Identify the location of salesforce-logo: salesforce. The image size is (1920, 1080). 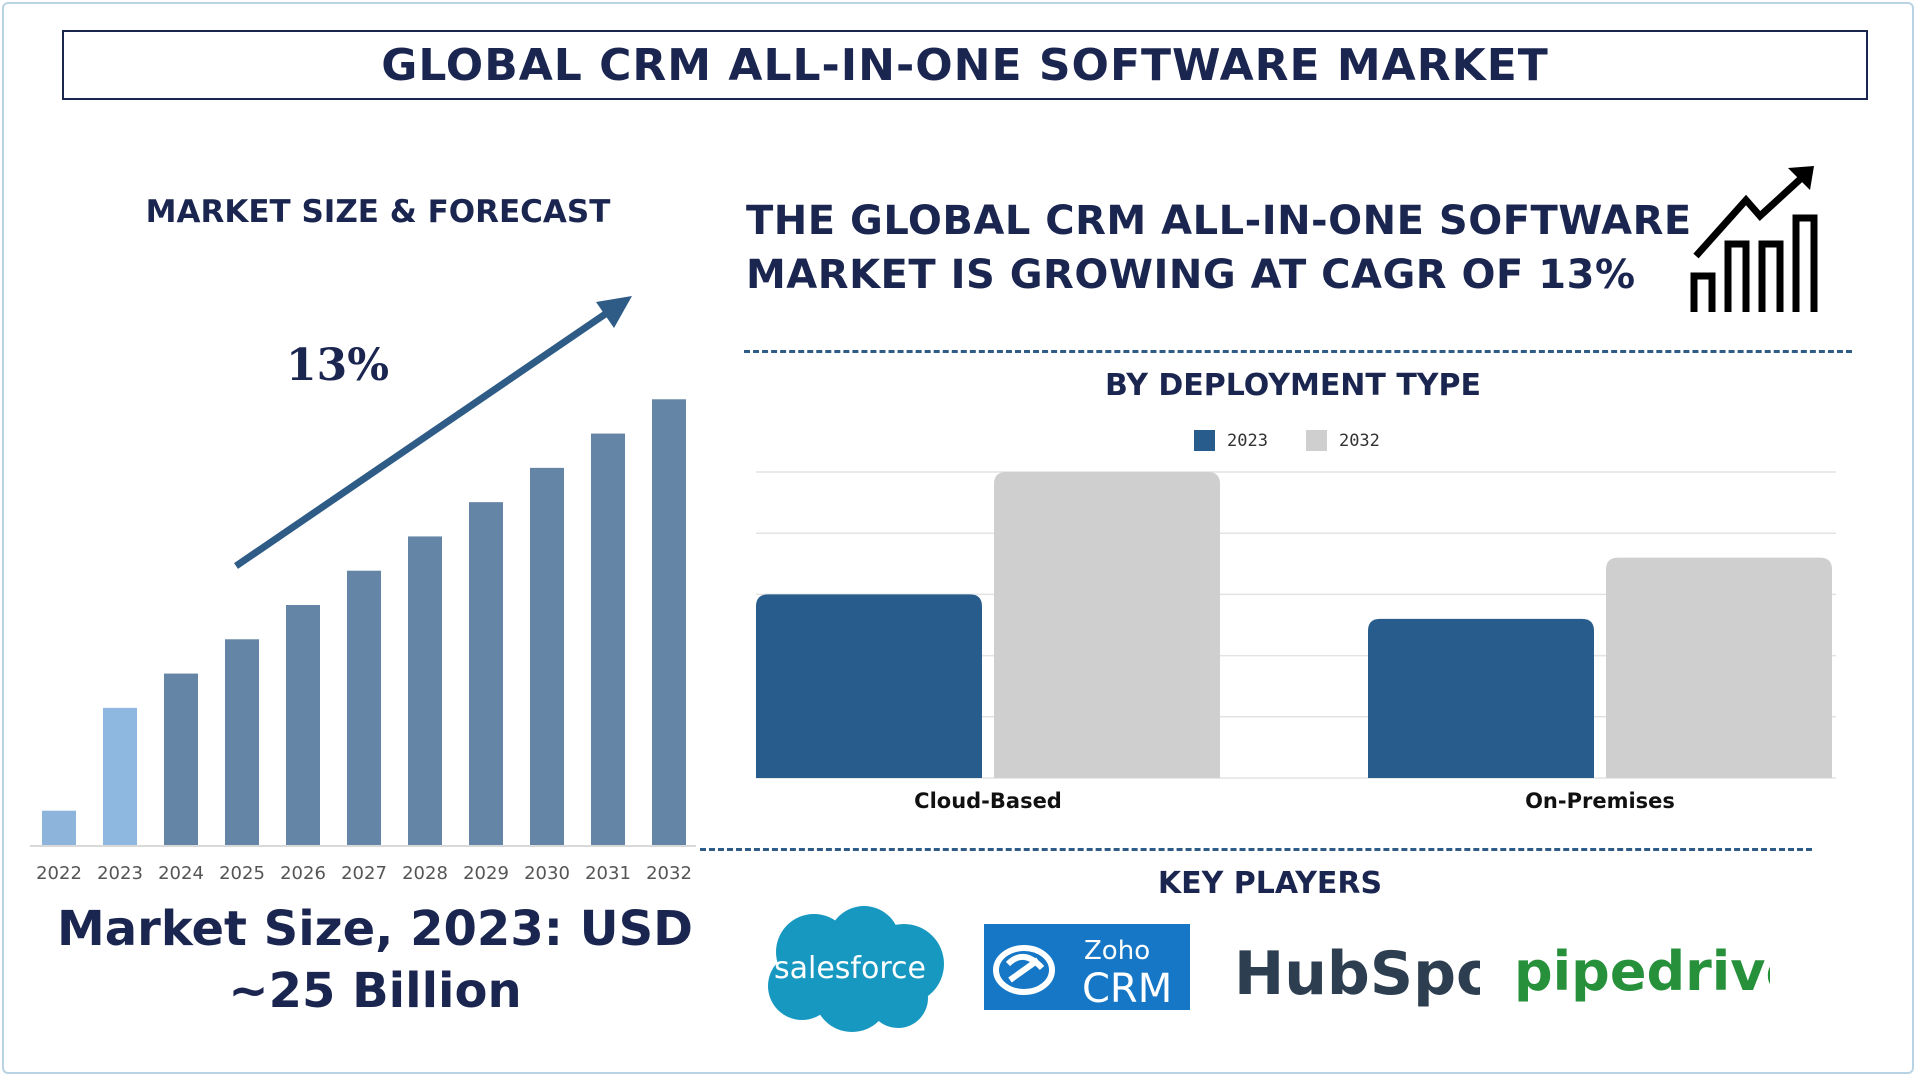
(850, 966).